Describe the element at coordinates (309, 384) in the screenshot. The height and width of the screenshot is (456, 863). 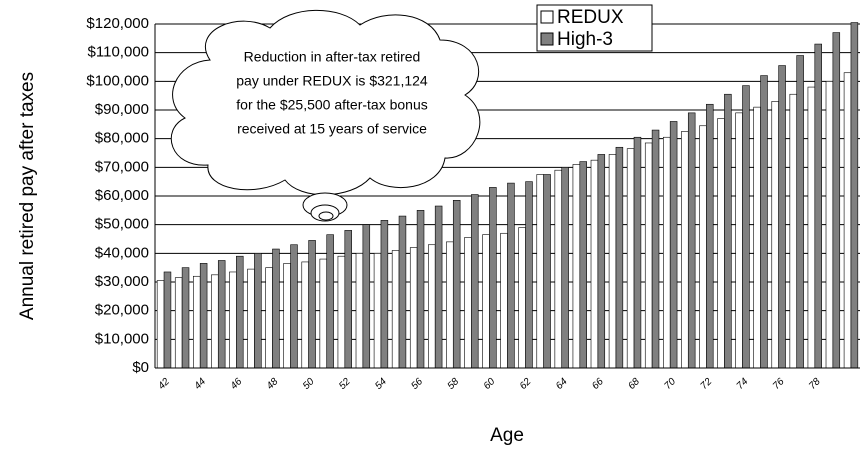
I see `x-tick-label: 50` at that location.